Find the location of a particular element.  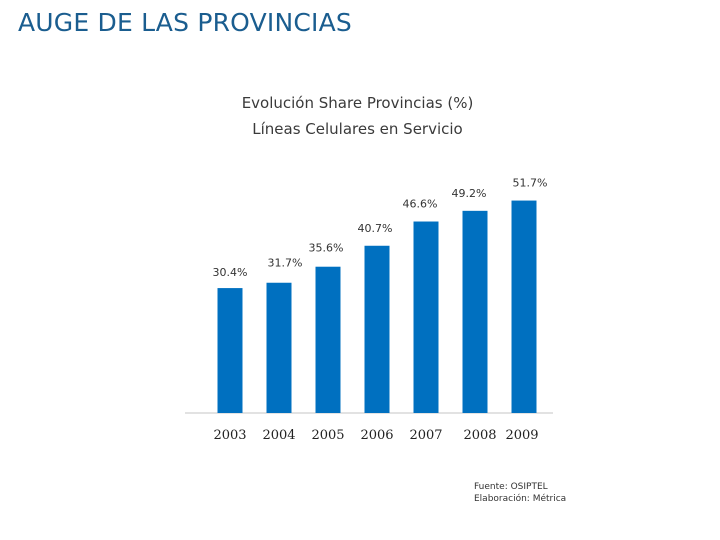

value-label-2005: 35.6% is located at coordinates (326, 248).